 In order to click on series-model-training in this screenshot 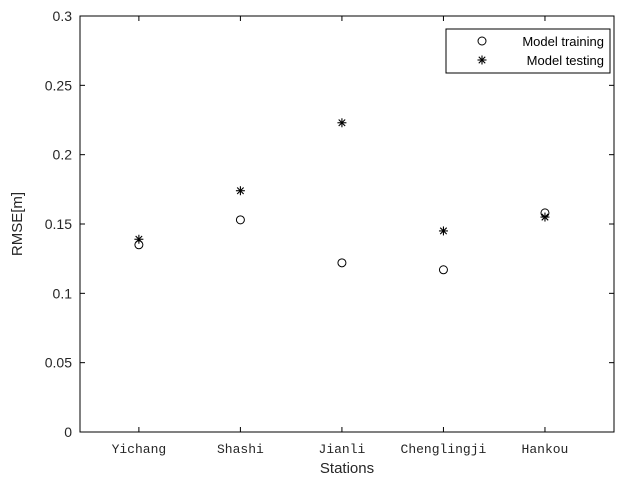, I will do `click(342, 241)`.